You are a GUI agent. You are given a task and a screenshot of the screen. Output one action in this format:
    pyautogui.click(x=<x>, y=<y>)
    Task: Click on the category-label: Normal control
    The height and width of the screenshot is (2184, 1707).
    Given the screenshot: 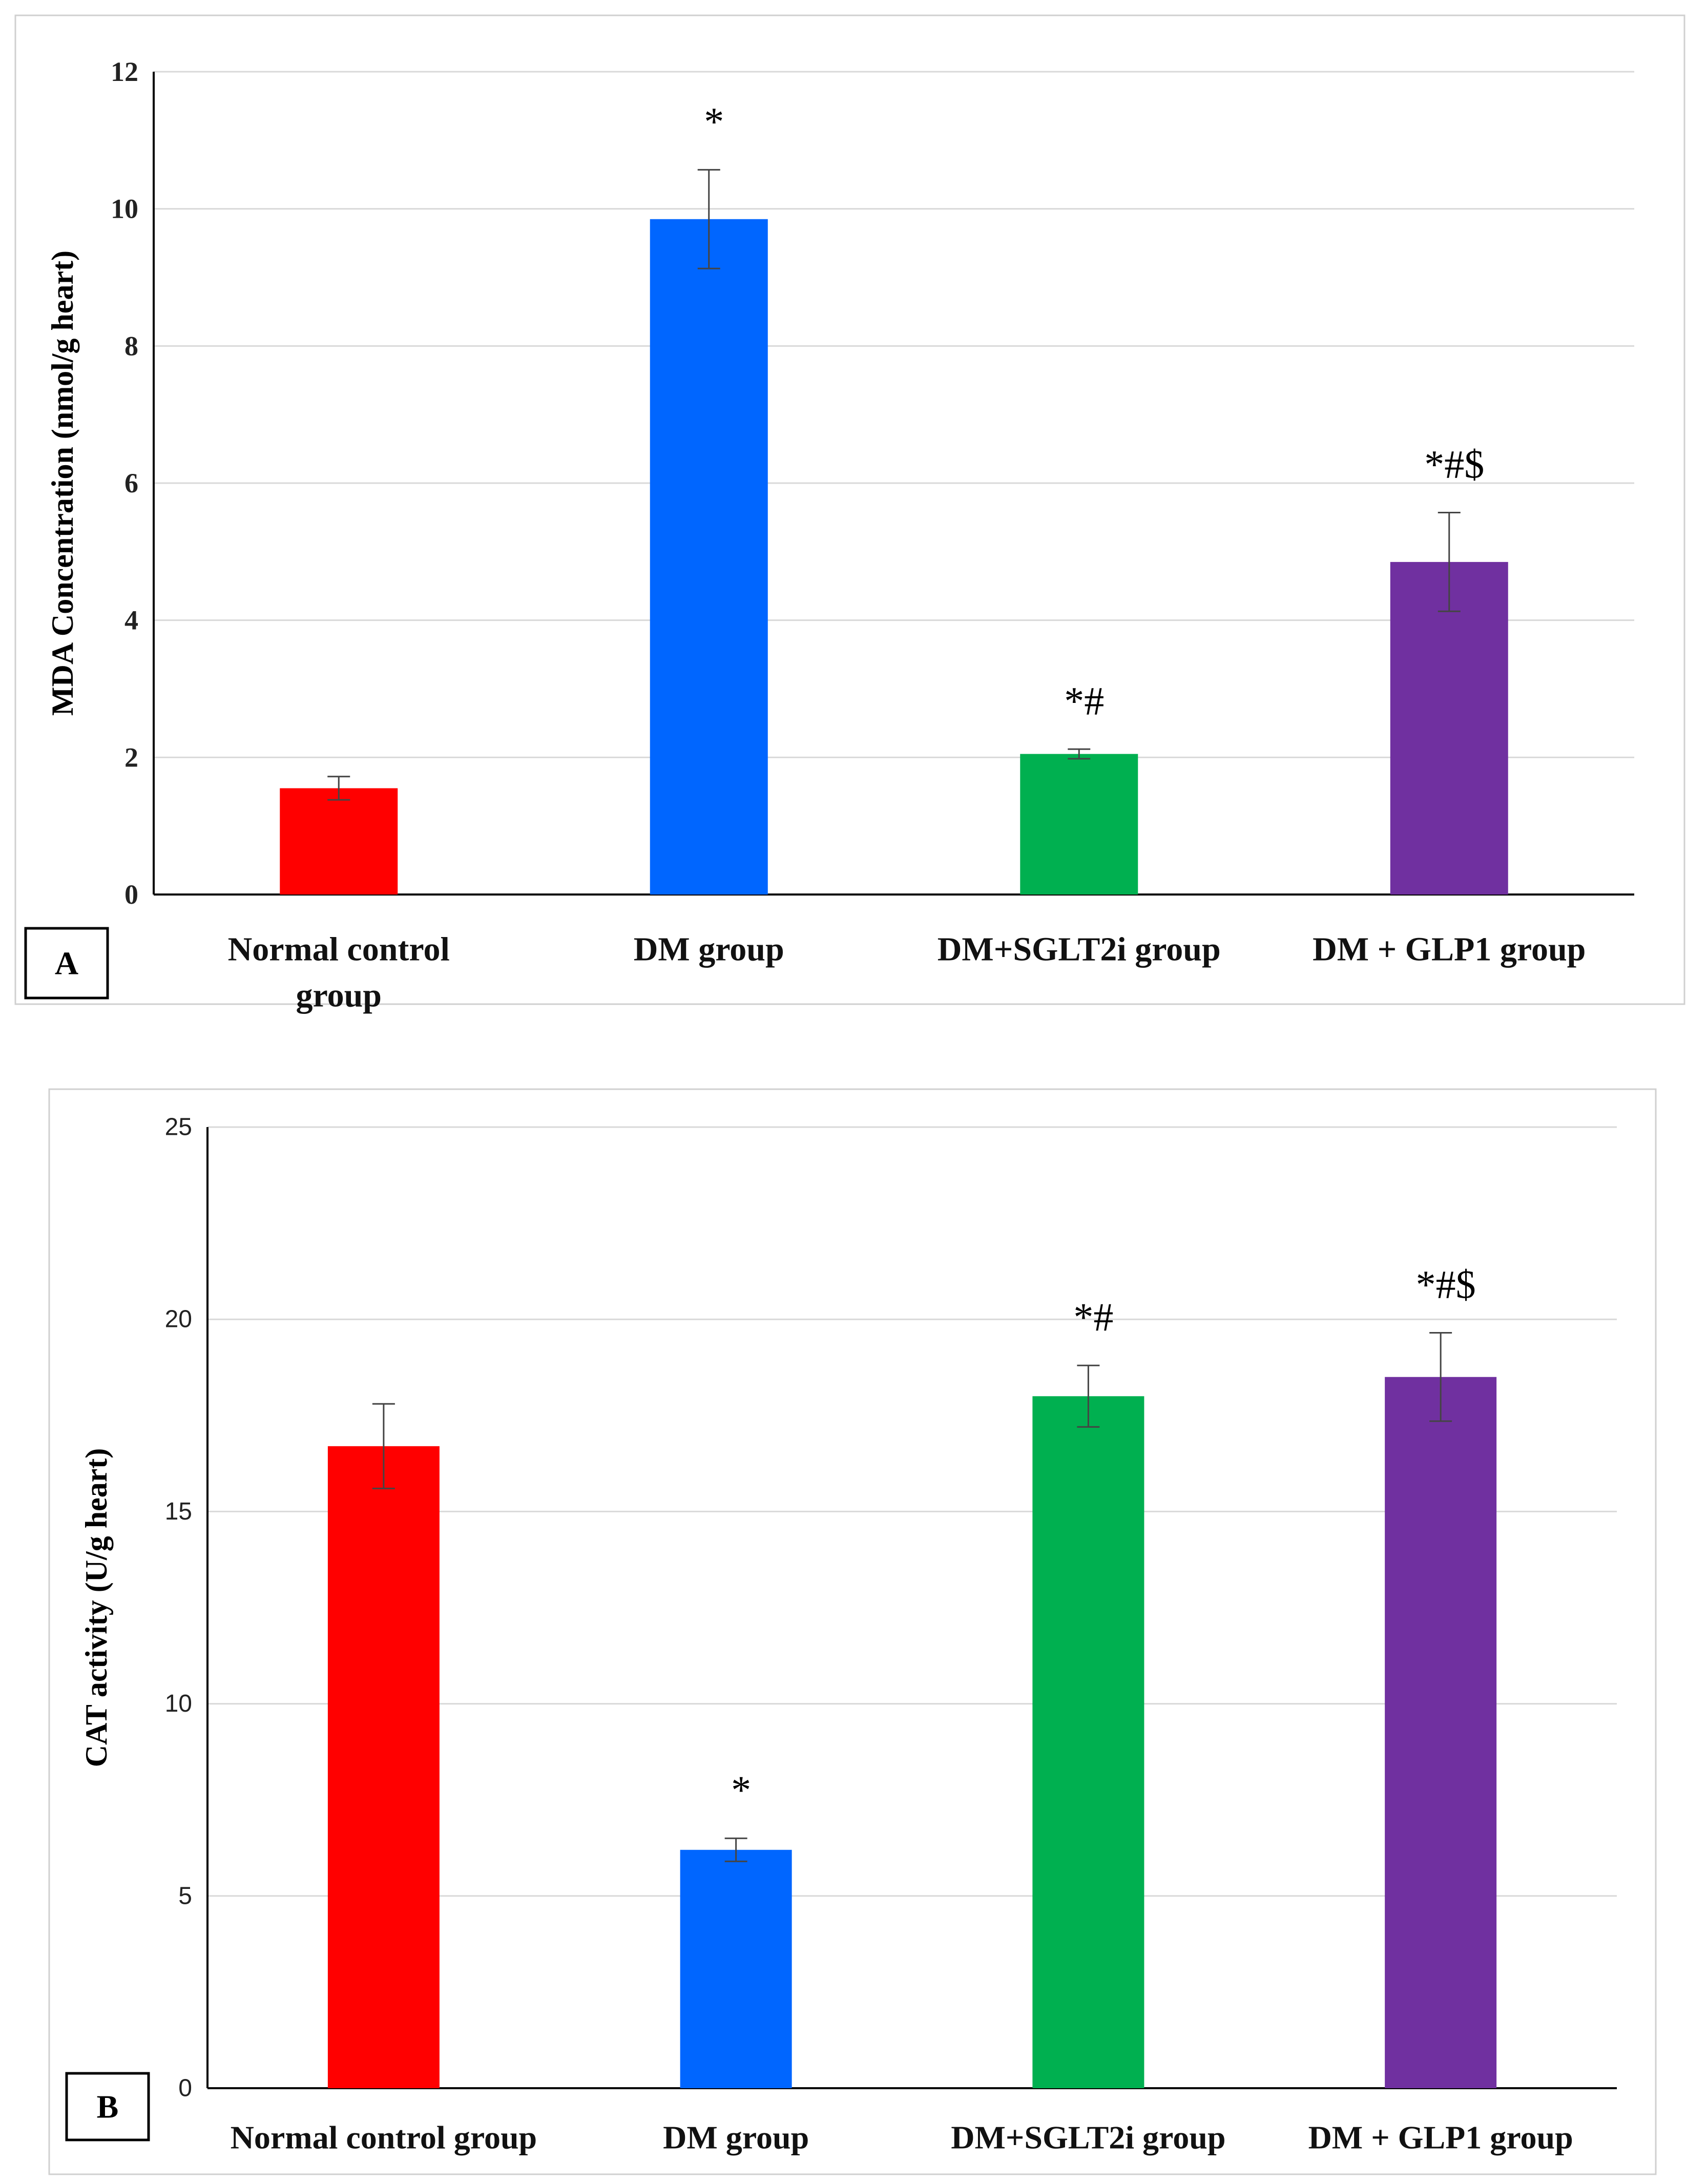 What is the action you would take?
    pyautogui.click(x=339, y=949)
    